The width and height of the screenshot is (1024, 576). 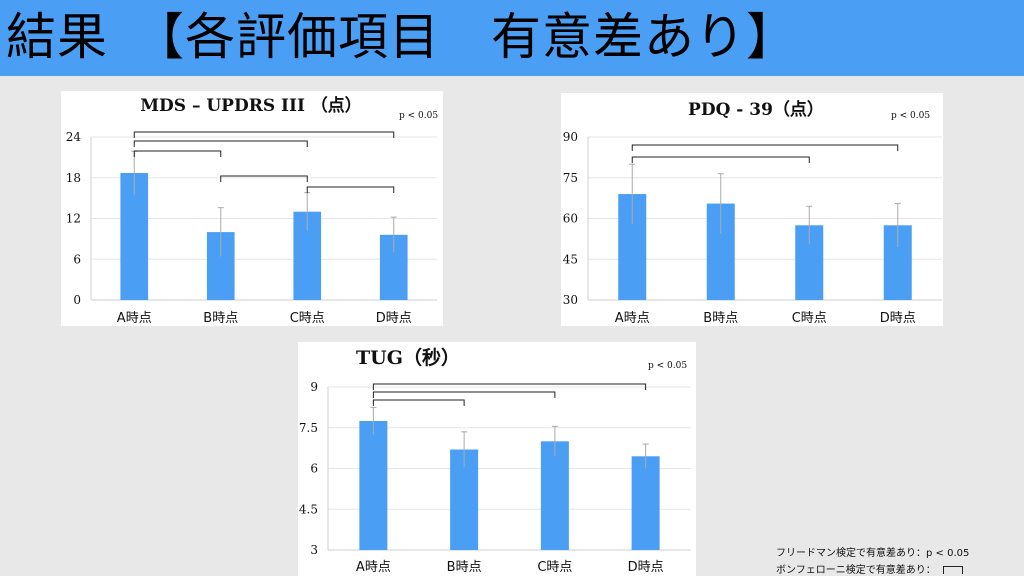 I want to click on y-tick-label: 9, so click(x=314, y=387).